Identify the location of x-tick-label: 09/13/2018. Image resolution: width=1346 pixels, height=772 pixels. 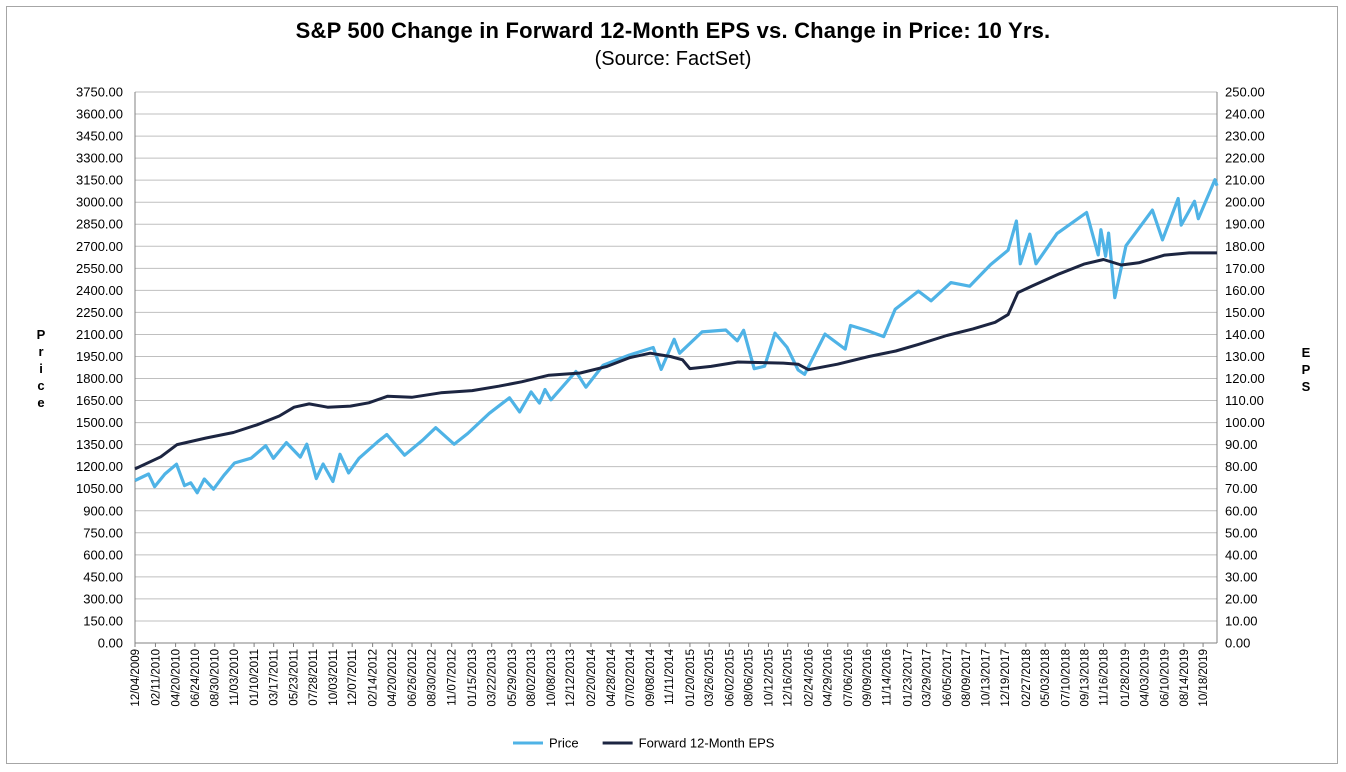
(1086, 678).